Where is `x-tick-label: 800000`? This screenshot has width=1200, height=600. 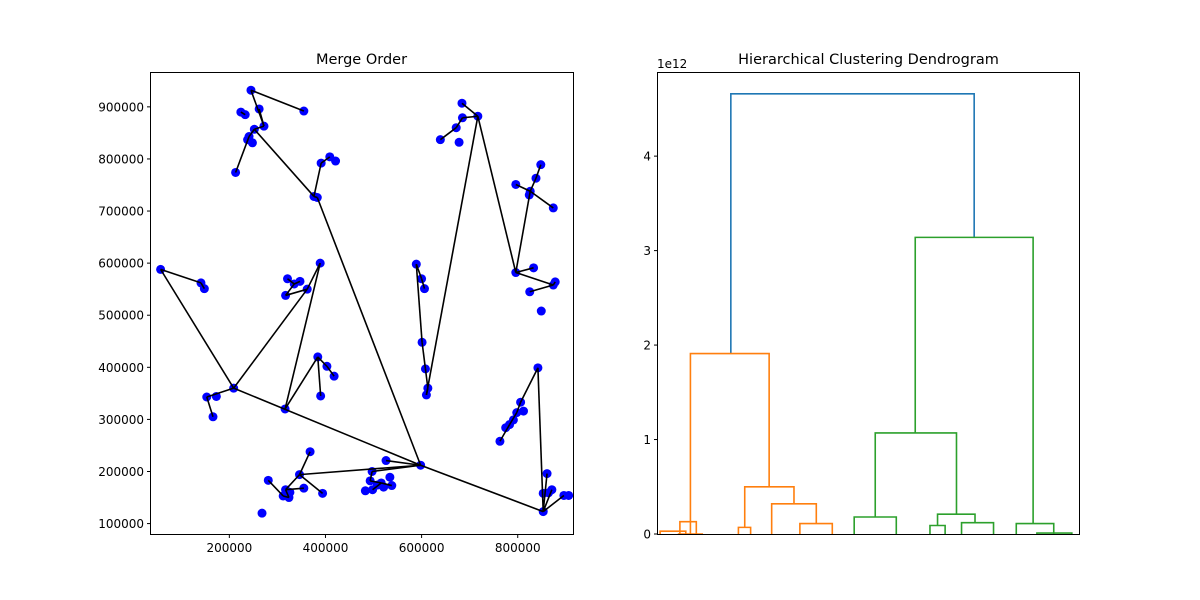 x-tick-label: 800000 is located at coordinates (518, 548).